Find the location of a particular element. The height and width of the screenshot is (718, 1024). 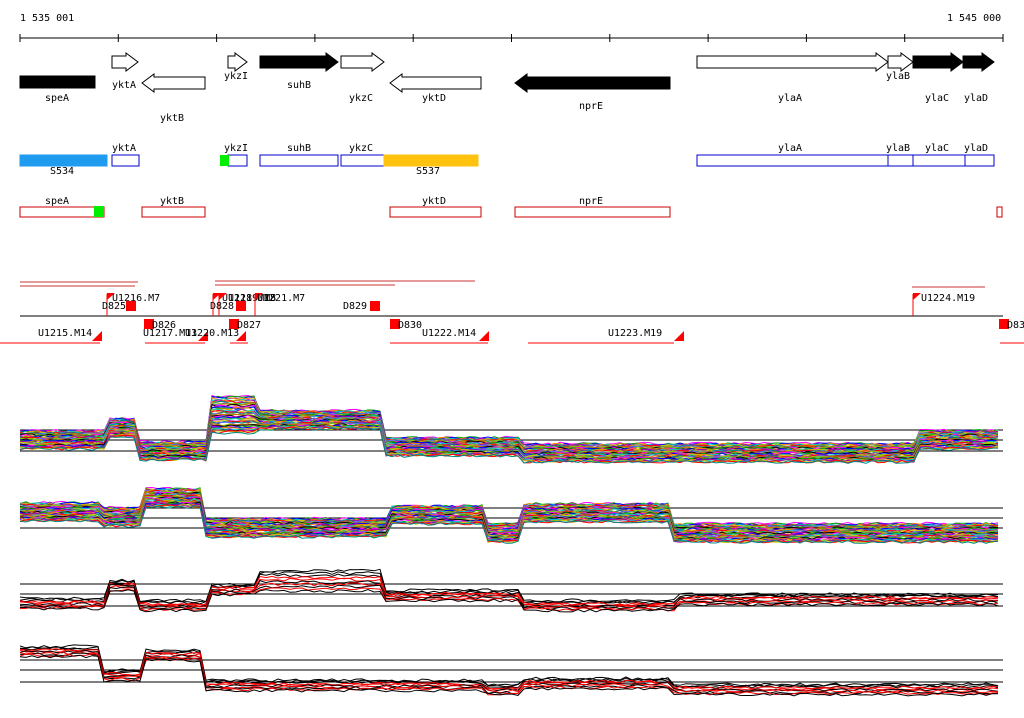

start-coordinate: 1 535 001 is located at coordinates (47, 18).